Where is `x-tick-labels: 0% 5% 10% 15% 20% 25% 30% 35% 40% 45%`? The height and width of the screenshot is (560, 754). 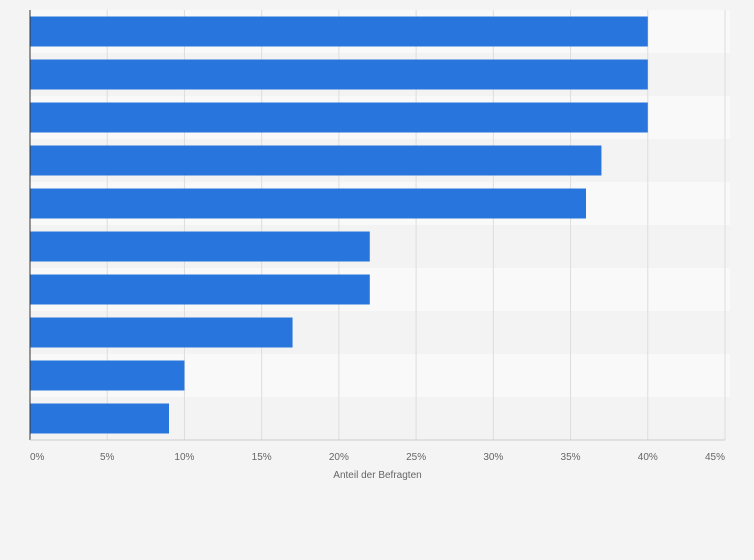
x-tick-labels: 0% 5% 10% 15% 20% 25% 30% 35% 40% 45% is located at coordinates (377, 457).